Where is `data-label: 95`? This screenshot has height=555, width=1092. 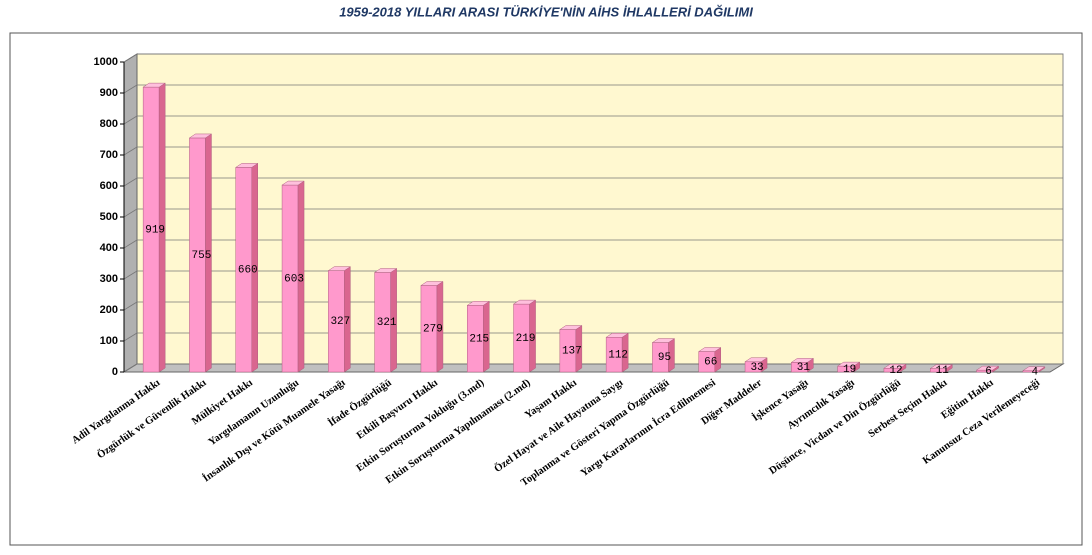 data-label: 95 is located at coordinates (664, 358).